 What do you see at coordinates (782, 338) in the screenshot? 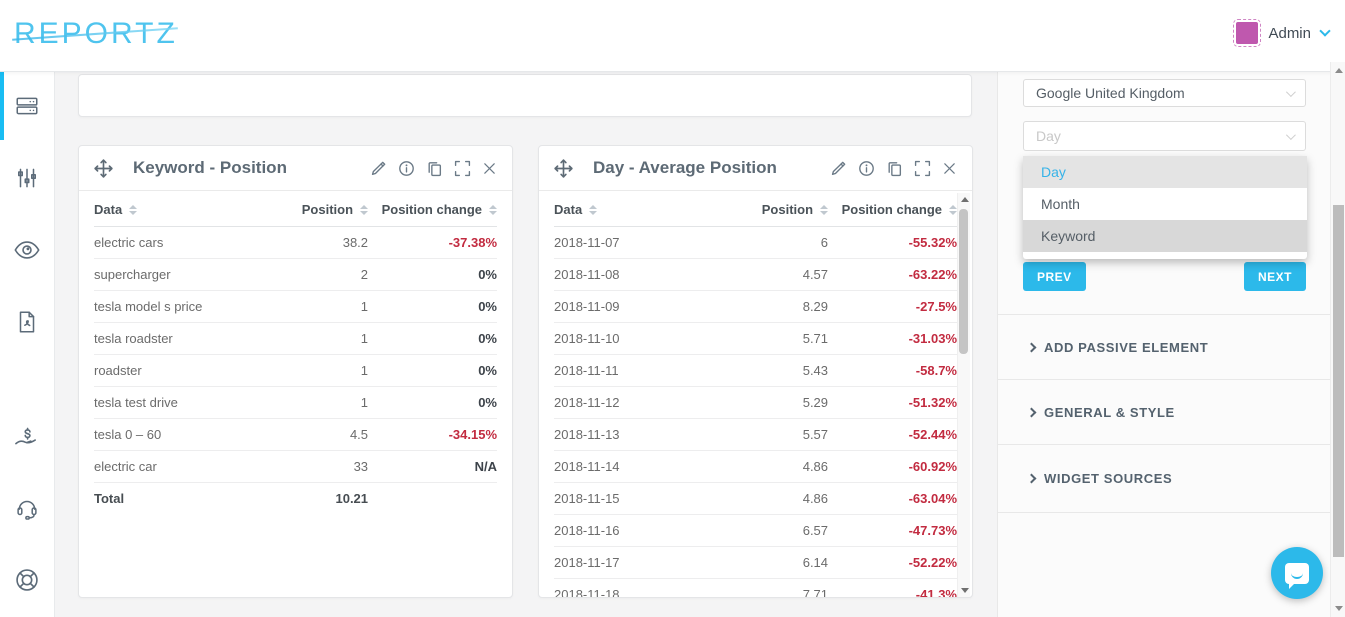
I see `cell-position: 5.71` at bounding box center [782, 338].